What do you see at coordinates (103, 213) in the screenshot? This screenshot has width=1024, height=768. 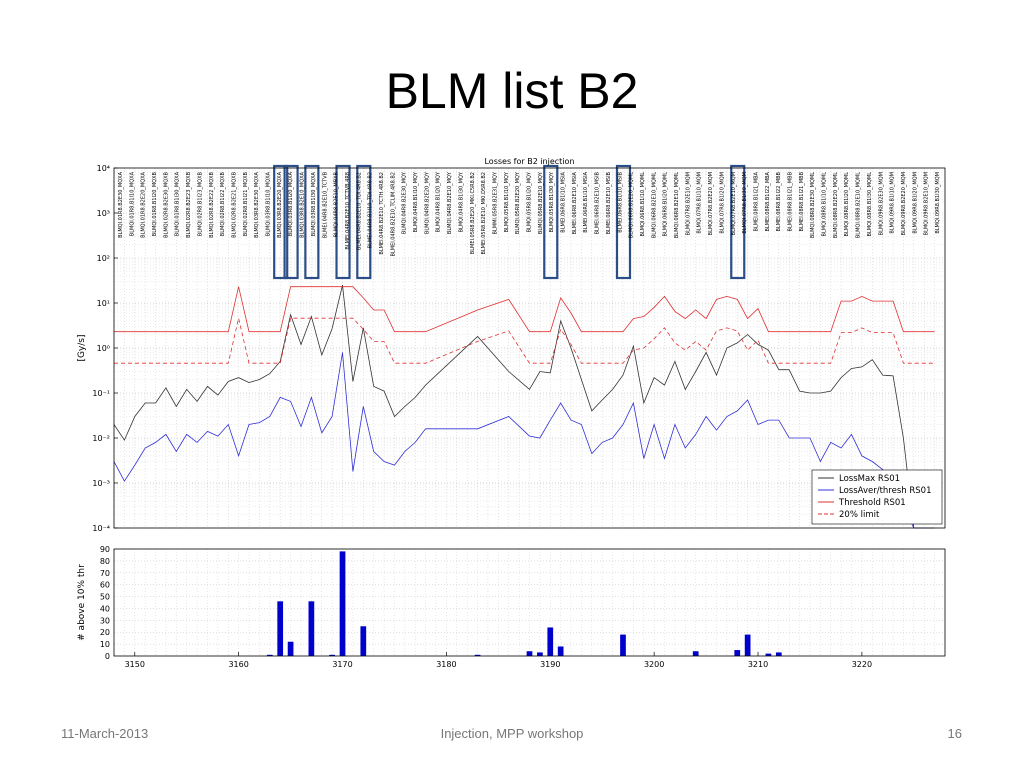 I see `loss-y-tick-label: 10³` at bounding box center [103, 213].